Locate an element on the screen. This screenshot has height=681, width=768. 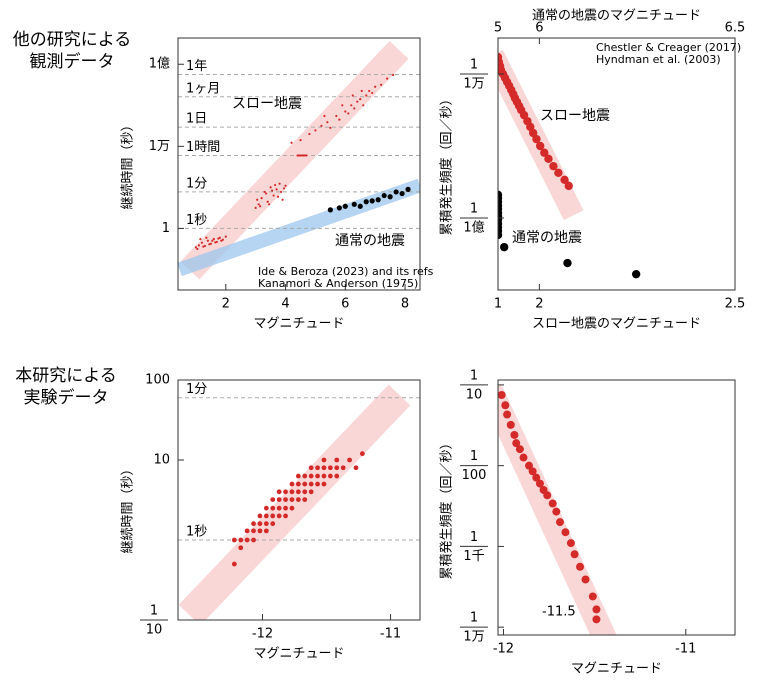
x-tick-label: -12 is located at coordinates (262, 634).